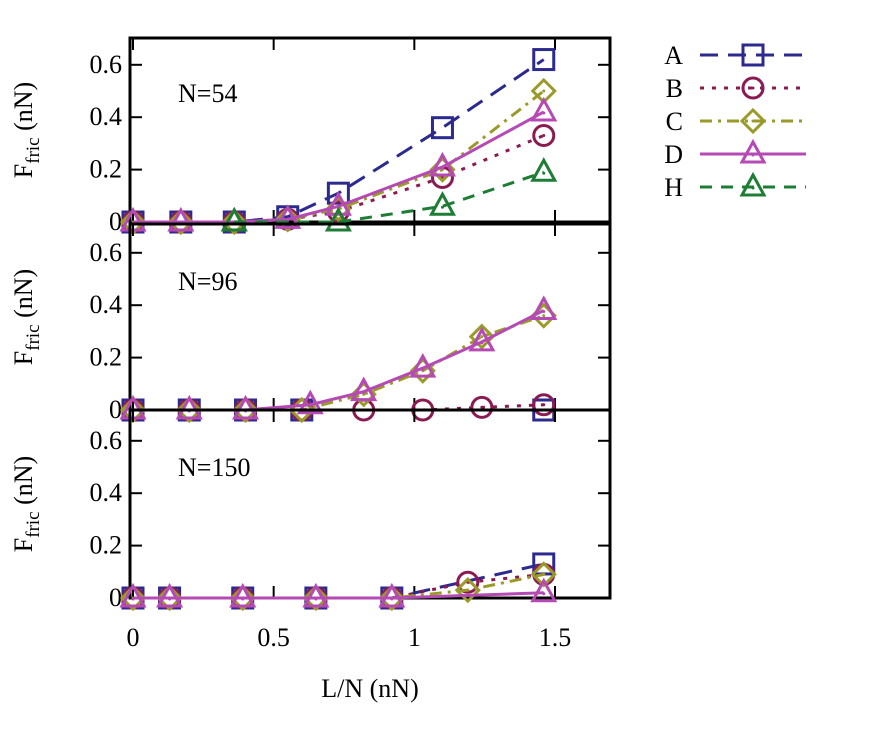  I want to click on series-A, so click(338, 581).